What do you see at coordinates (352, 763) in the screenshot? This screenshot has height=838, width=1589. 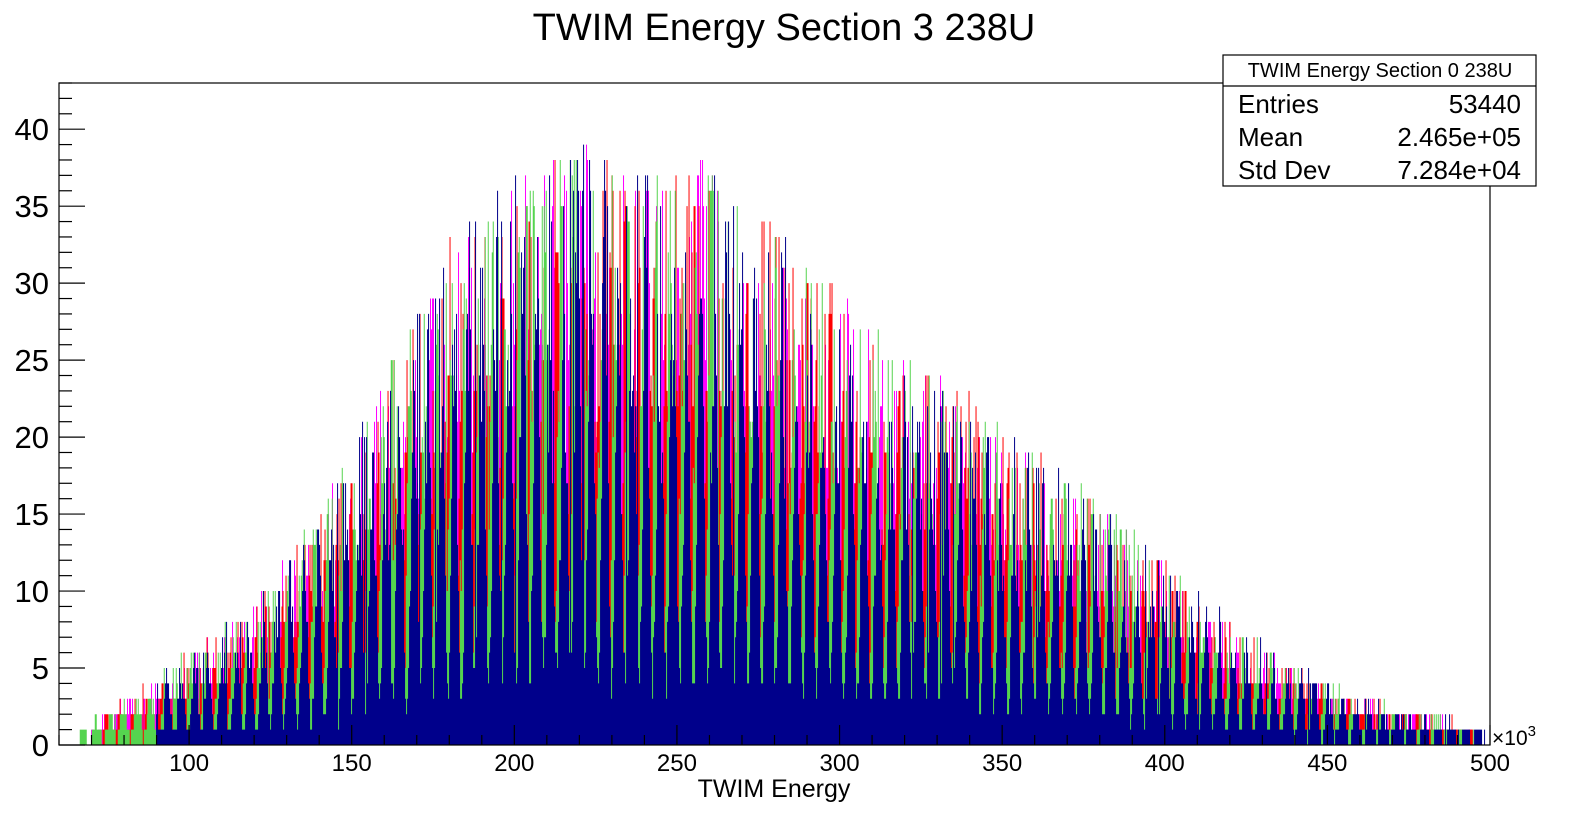 I see `x-tick-label: 150` at bounding box center [352, 763].